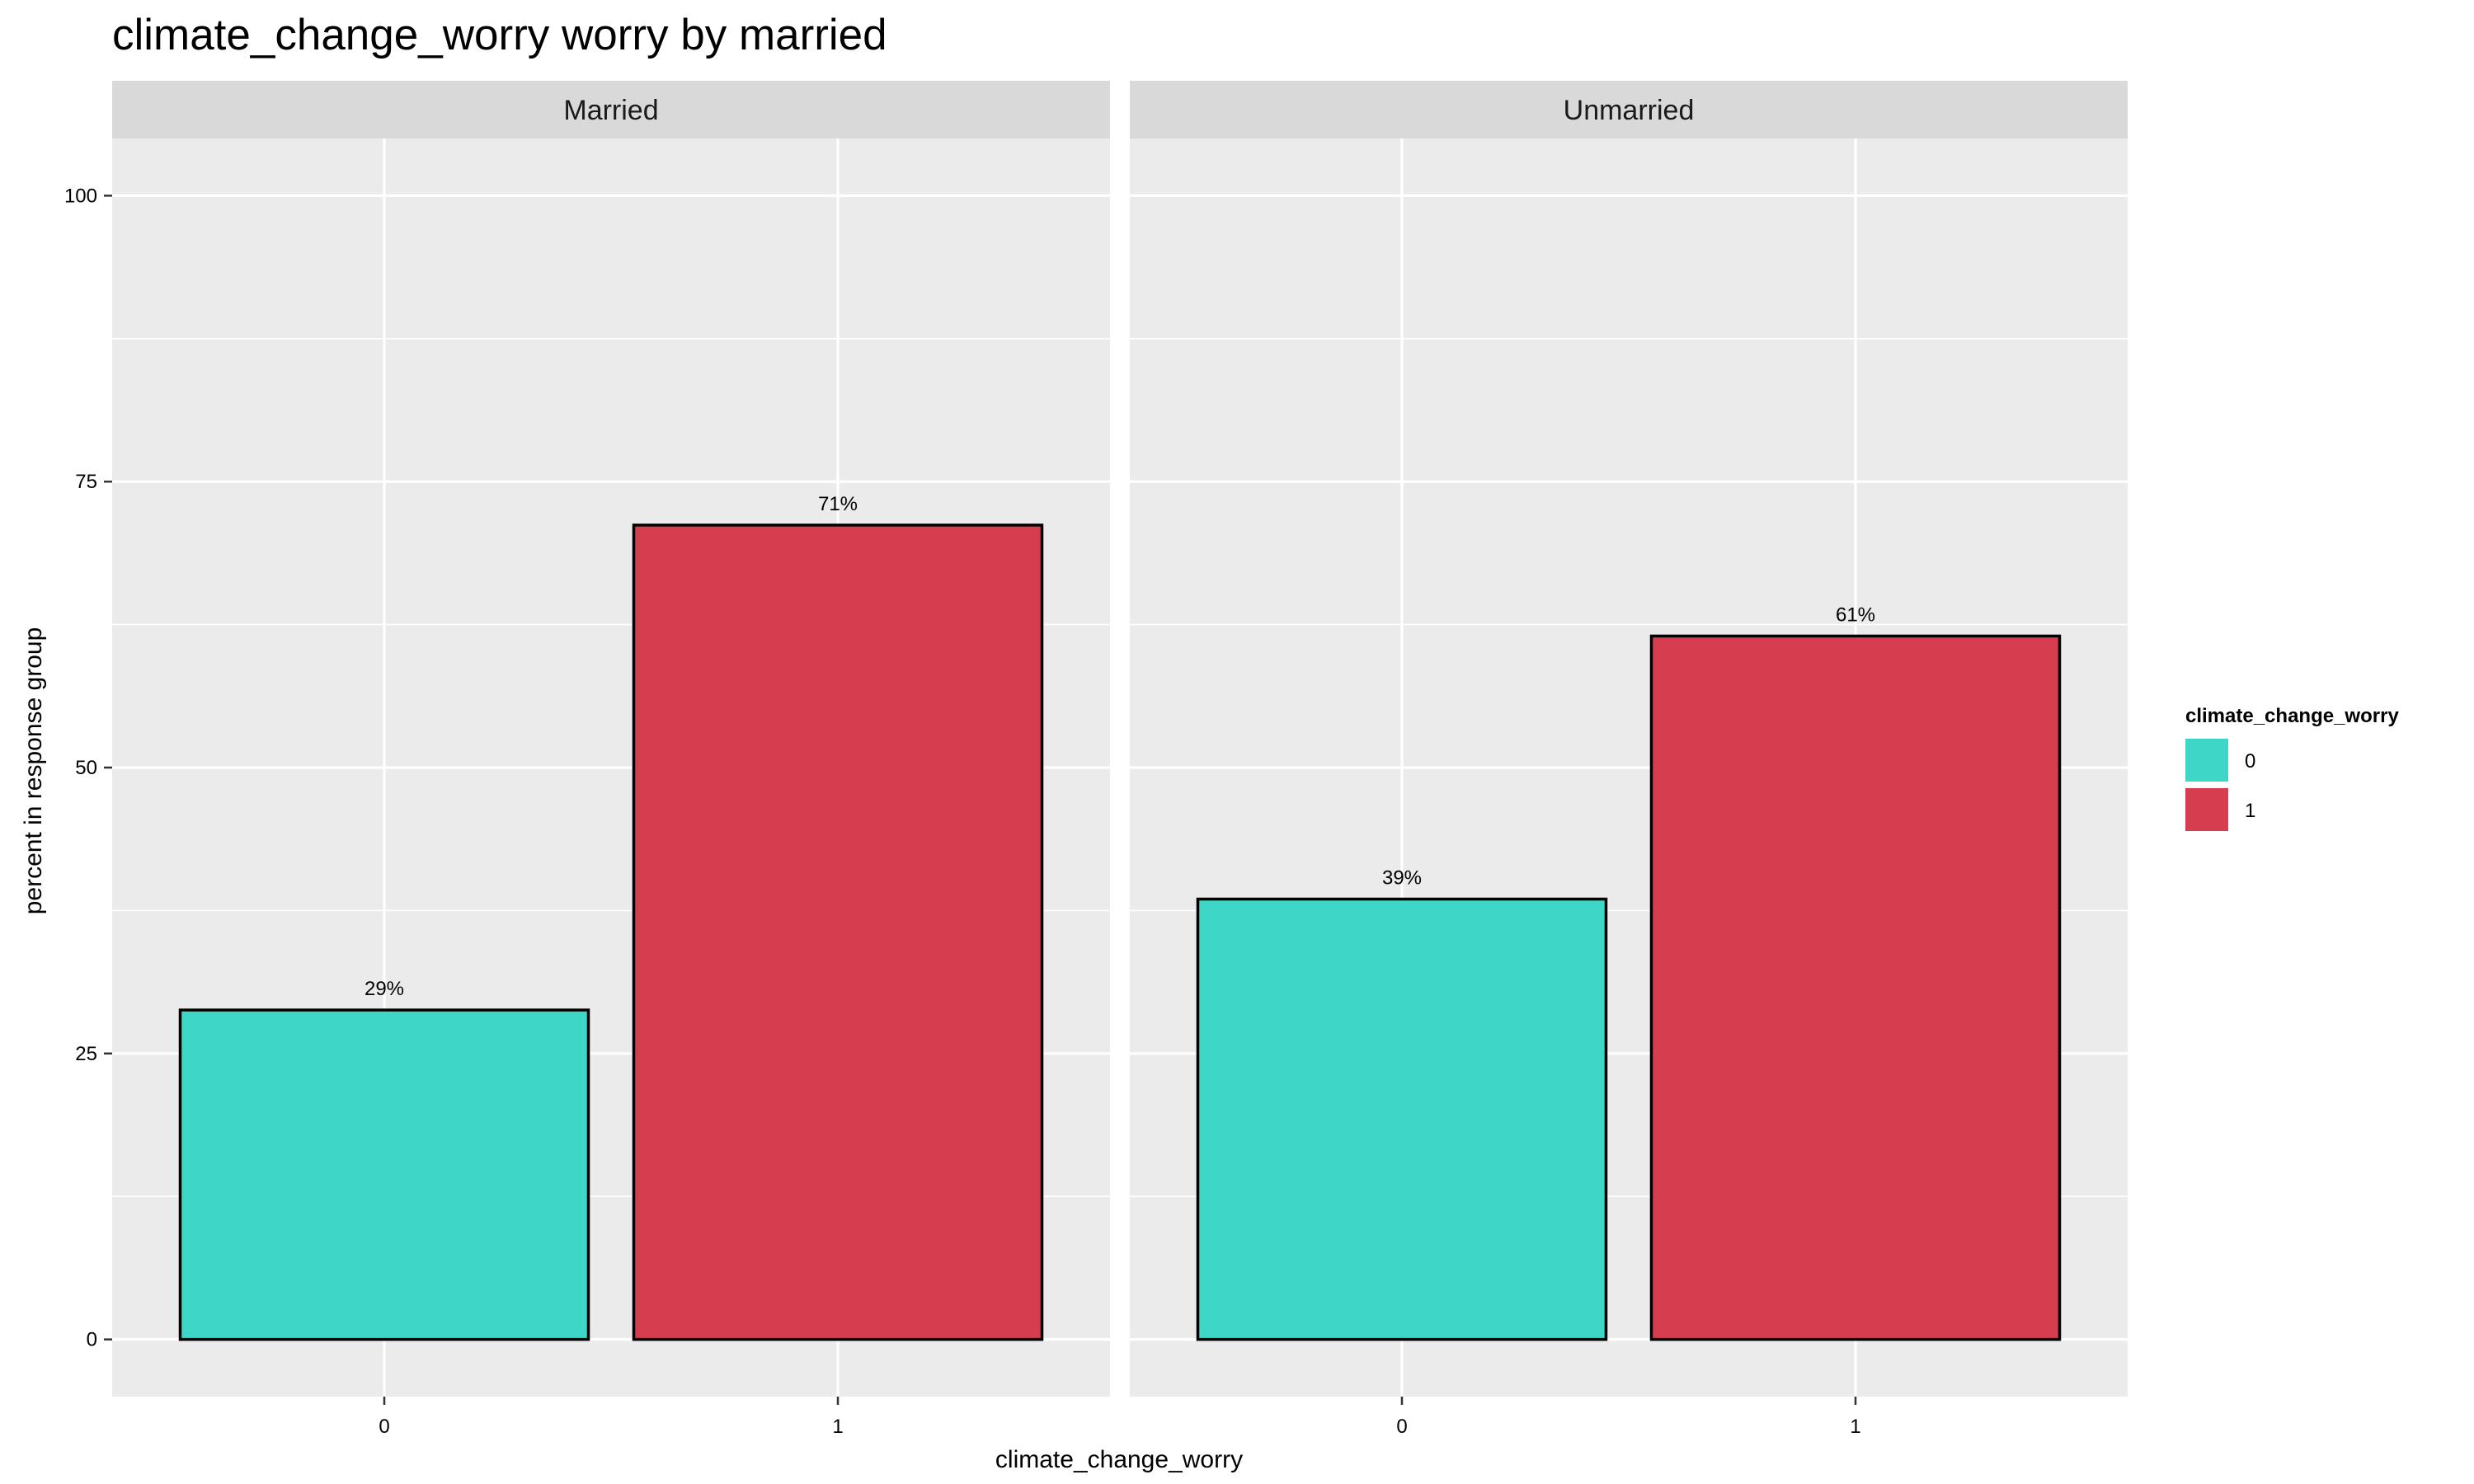 Image resolution: width=2474 pixels, height=1484 pixels. I want to click on legend-title: climate_change_worry, so click(2292, 716).